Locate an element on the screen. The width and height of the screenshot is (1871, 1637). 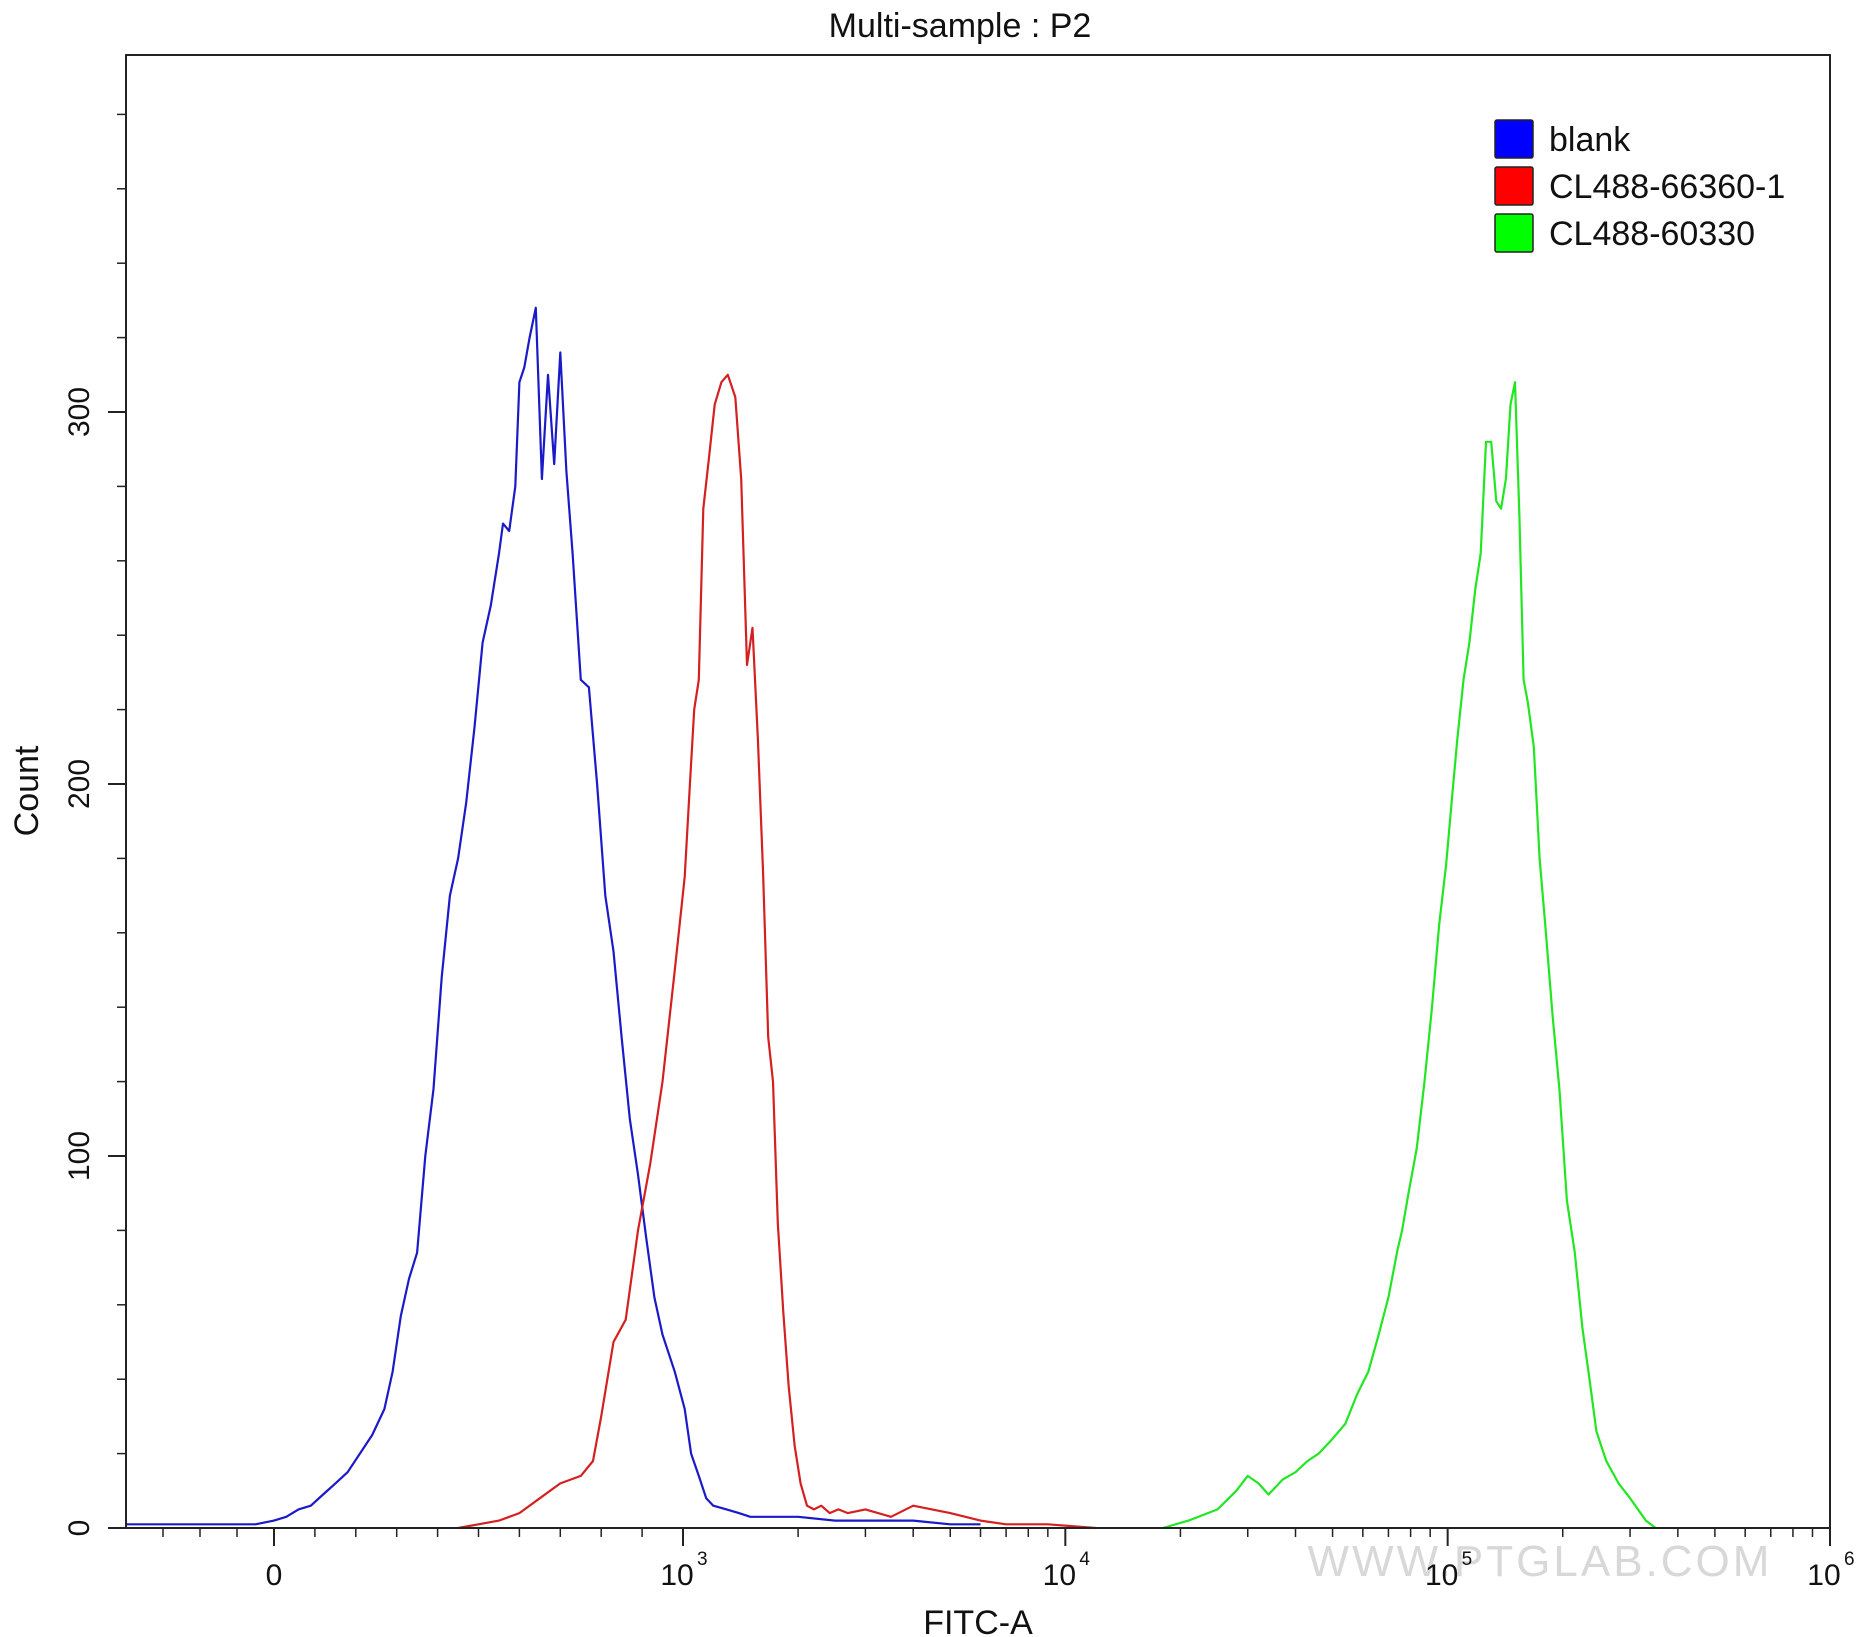
legend-label-2: CL488-60330 is located at coordinates (1652, 234).